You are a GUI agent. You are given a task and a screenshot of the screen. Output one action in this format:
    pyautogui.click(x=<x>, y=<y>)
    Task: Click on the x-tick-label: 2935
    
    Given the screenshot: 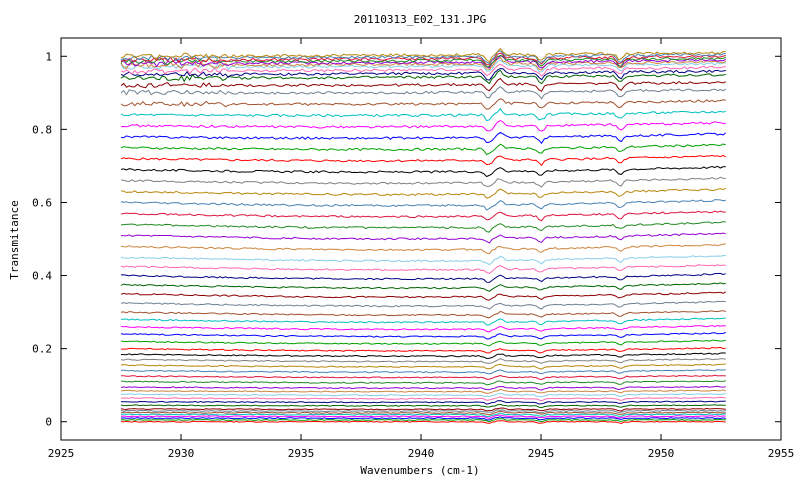 What is the action you would take?
    pyautogui.click(x=301, y=453)
    